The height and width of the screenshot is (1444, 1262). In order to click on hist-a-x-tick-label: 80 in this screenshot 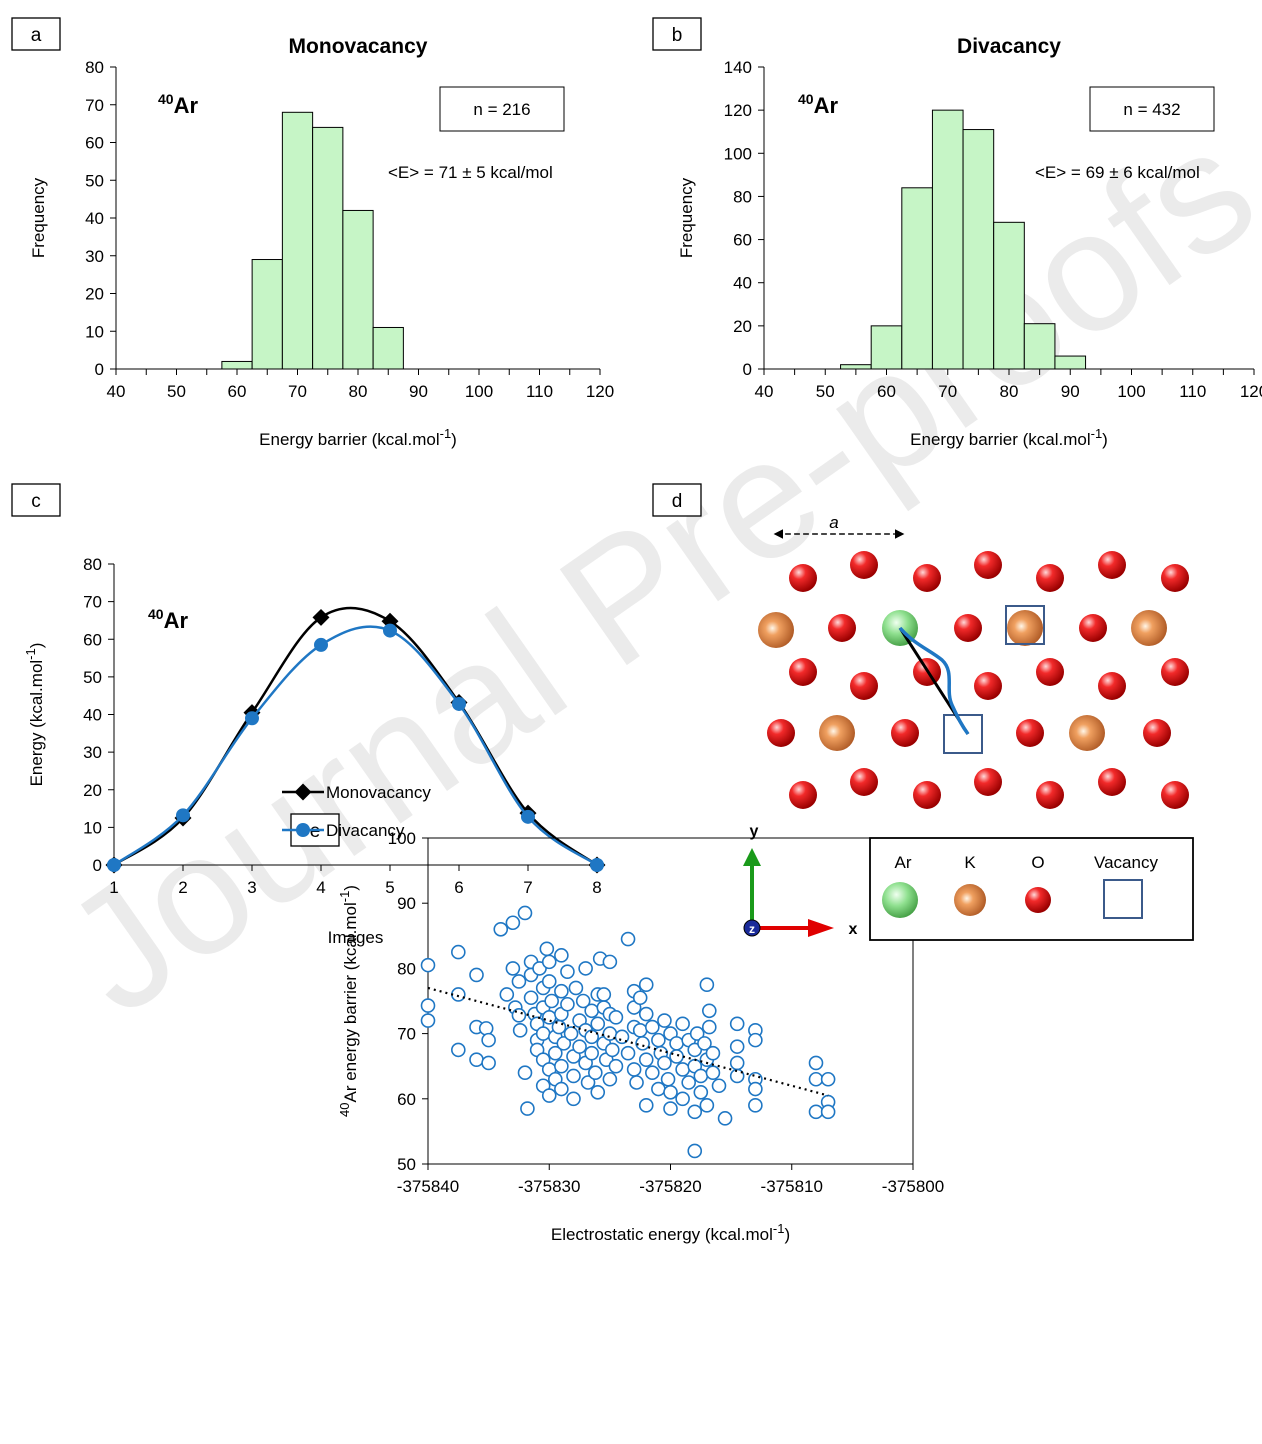, I will do `click(358, 391)`.